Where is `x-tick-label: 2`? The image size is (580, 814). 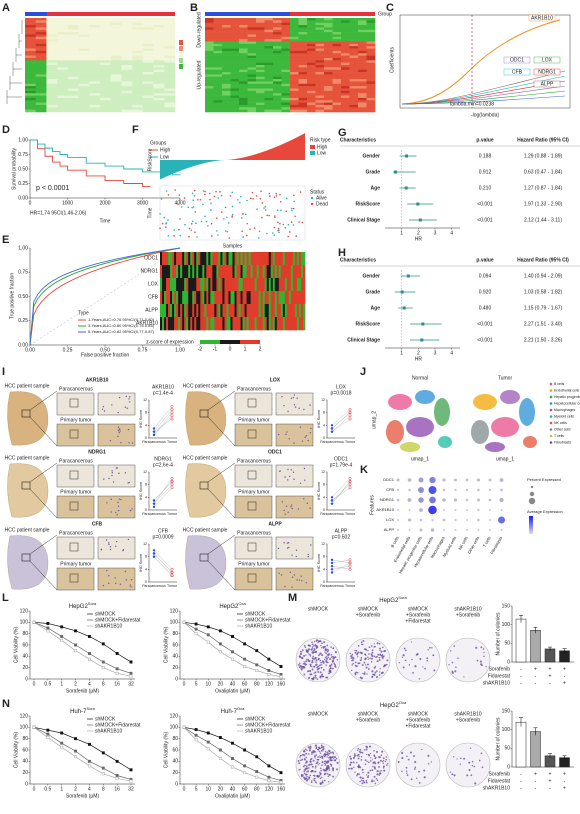
x-tick-label: 2 is located at coordinates (418, 353).